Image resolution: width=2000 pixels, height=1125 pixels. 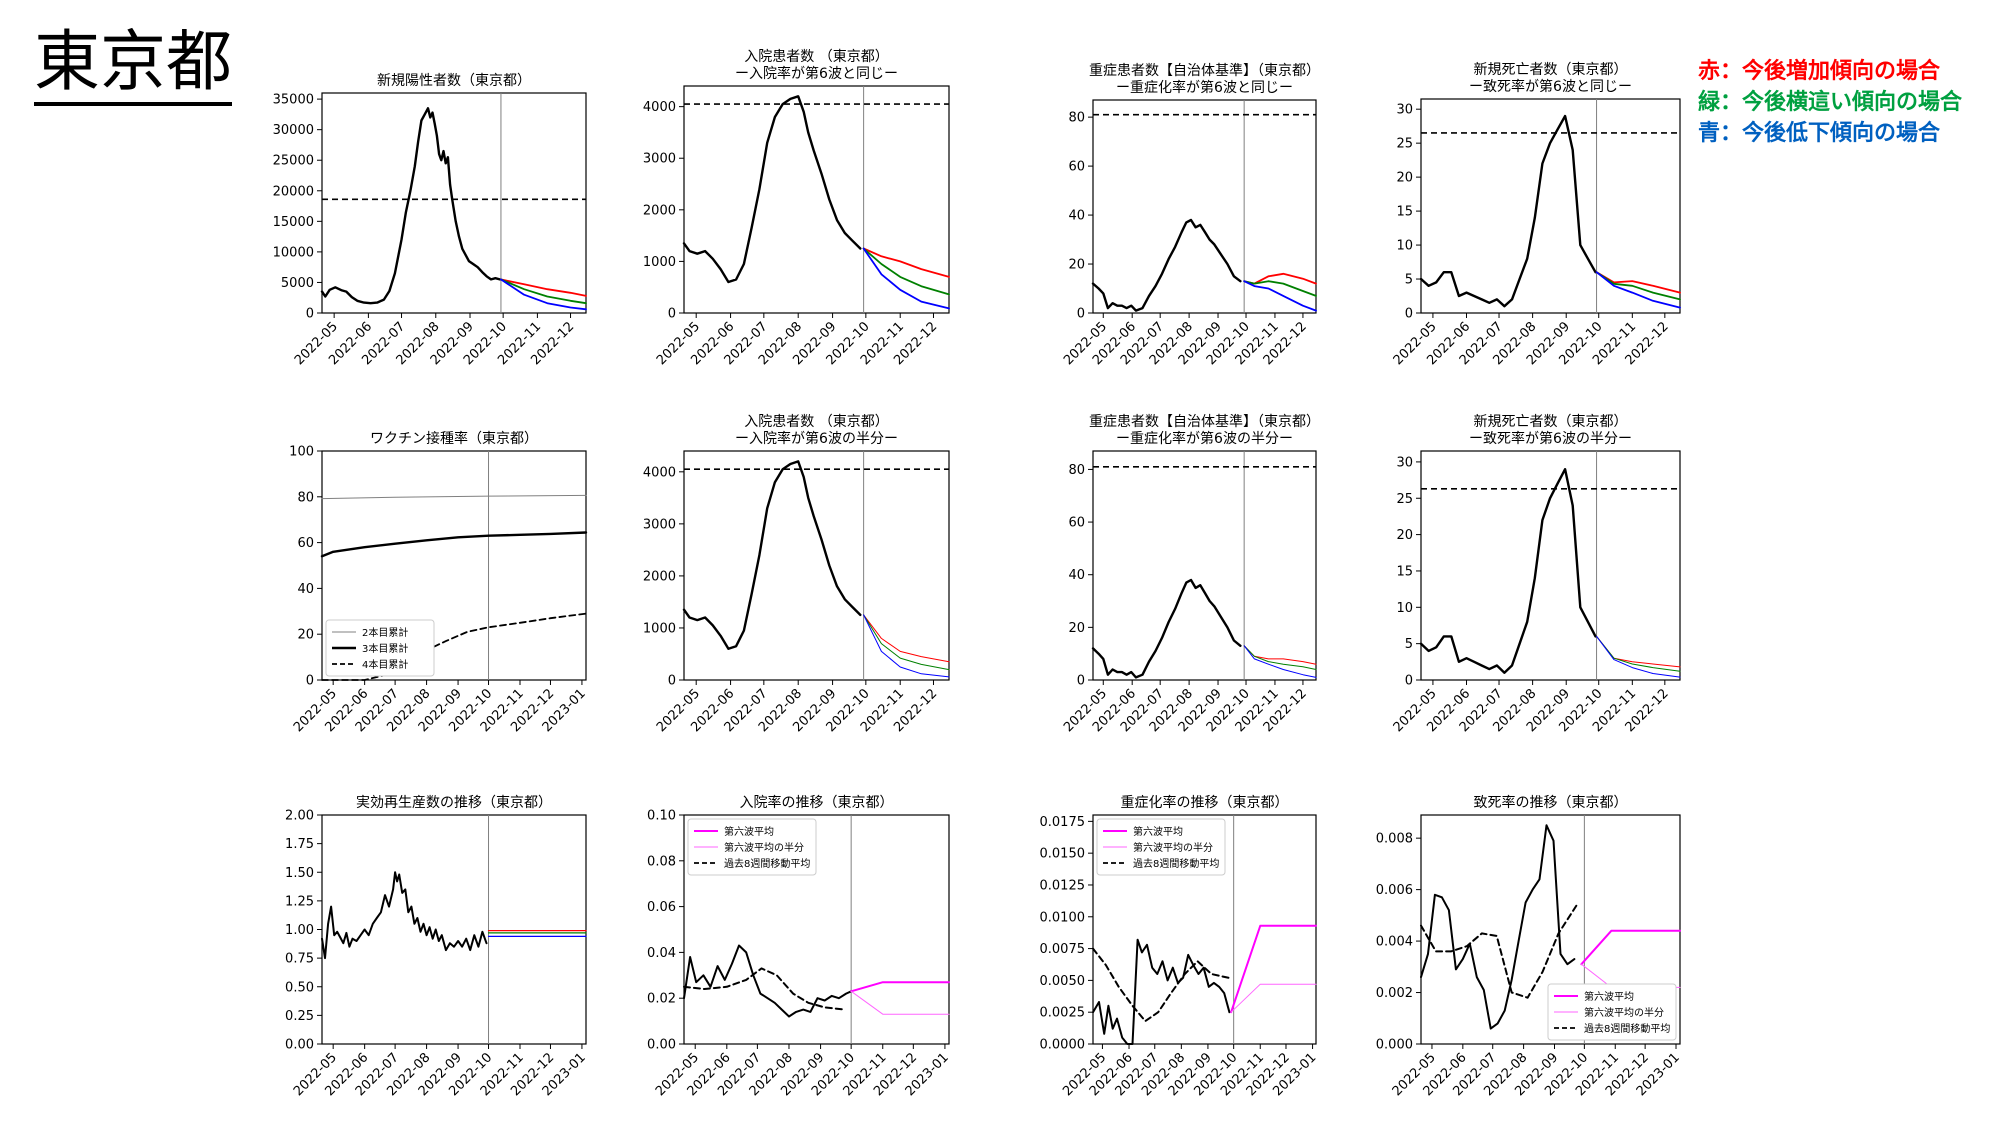 I want to click on y-tick-label: 1.75, so click(x=299, y=844).